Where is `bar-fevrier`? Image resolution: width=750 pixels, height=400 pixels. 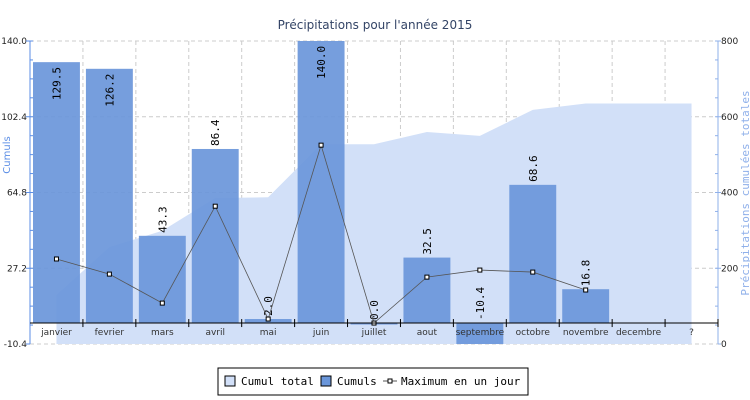
bar-fevrier is located at coordinates (109, 196).